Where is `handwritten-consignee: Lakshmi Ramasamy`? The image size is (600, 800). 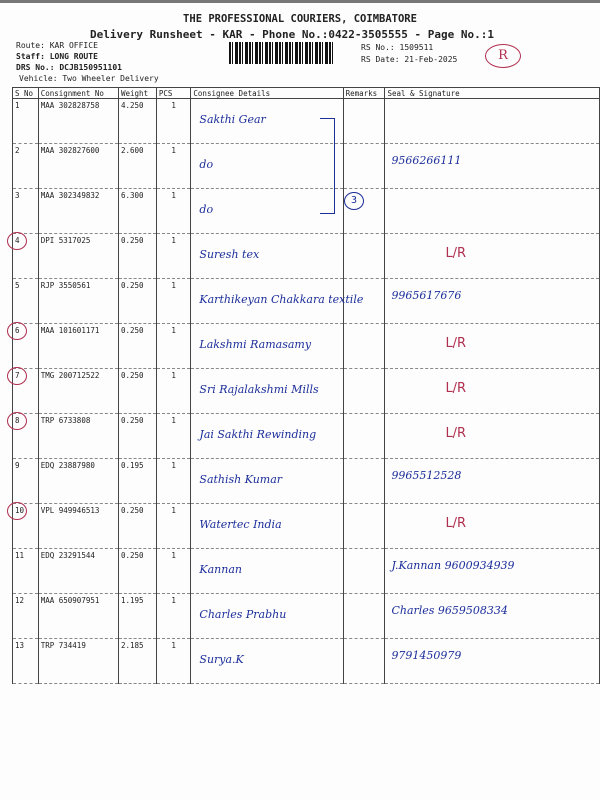
handwritten-consignee: Lakshmi Ramasamy is located at coordinates (255, 344).